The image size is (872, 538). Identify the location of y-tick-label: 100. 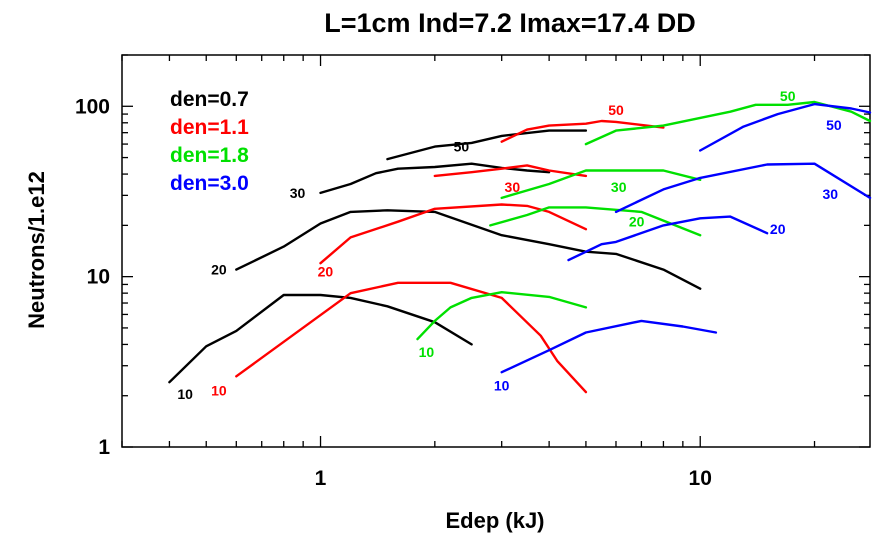
(92, 106).